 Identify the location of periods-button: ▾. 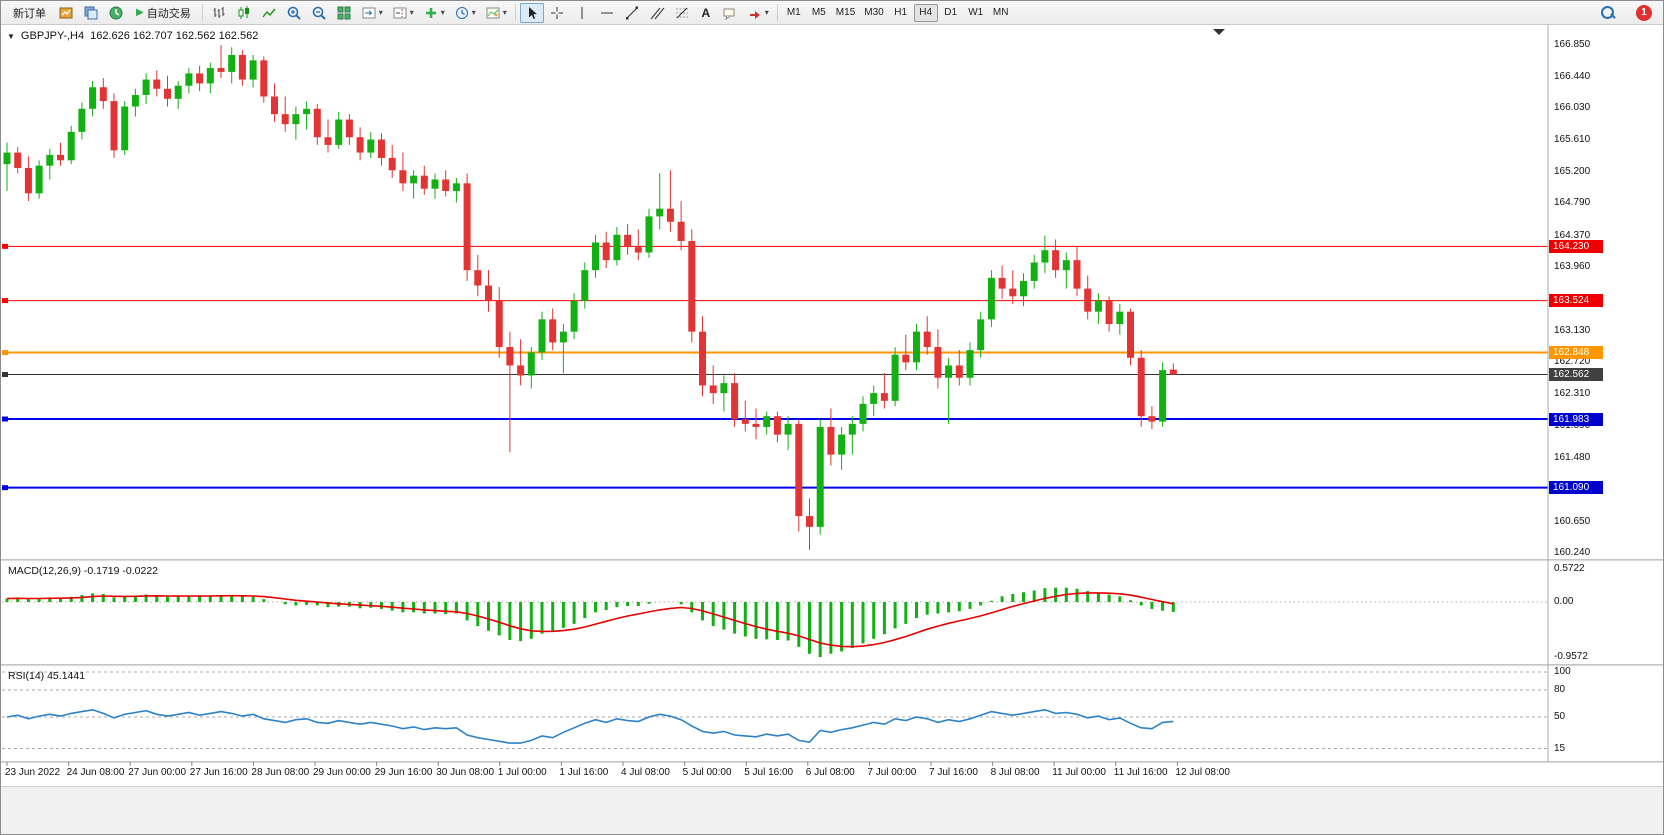
(465, 13).